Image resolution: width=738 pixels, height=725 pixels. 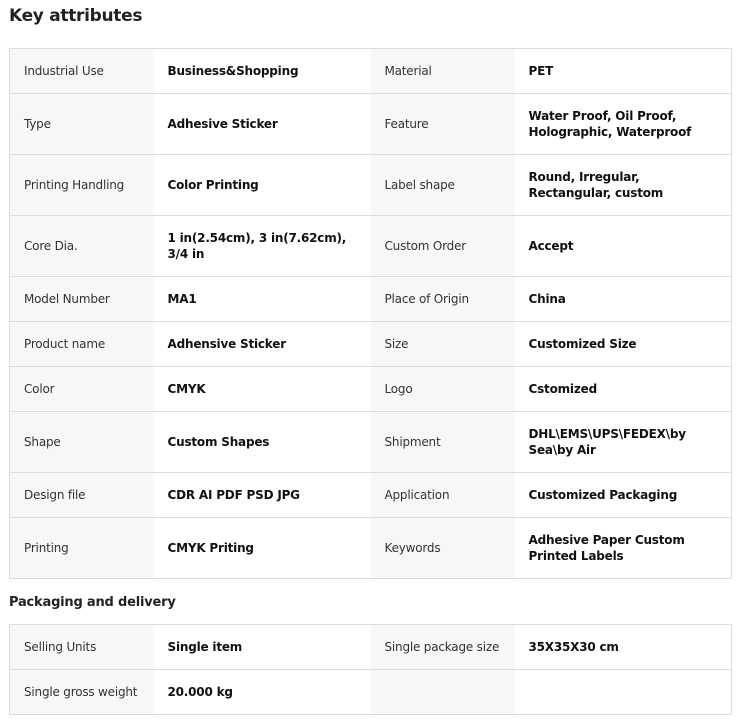 What do you see at coordinates (81, 124) in the screenshot?
I see `attribute-label: Type` at bounding box center [81, 124].